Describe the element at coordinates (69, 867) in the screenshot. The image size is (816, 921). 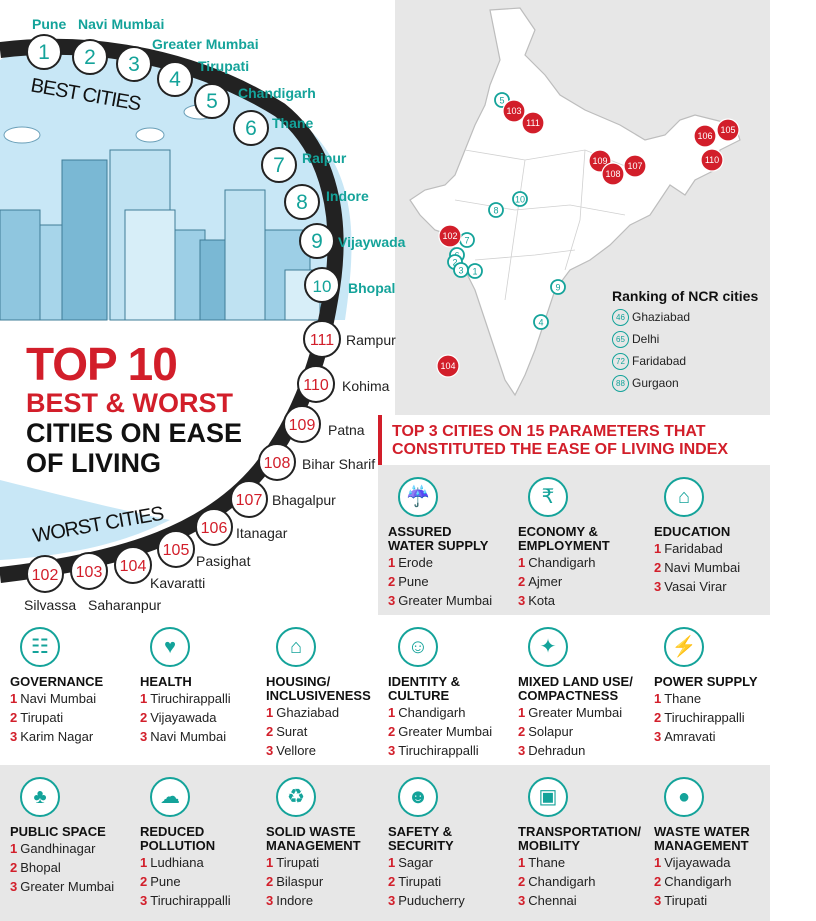
I see `parameter-rank-row: 2 Bhopal` at that location.